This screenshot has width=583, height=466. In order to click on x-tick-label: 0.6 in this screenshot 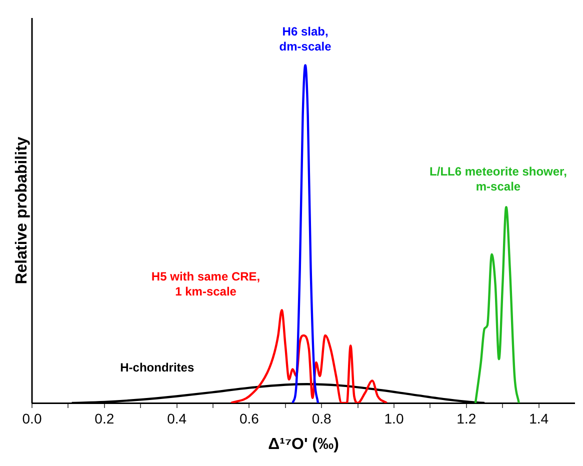, I will do `click(249, 418)`.